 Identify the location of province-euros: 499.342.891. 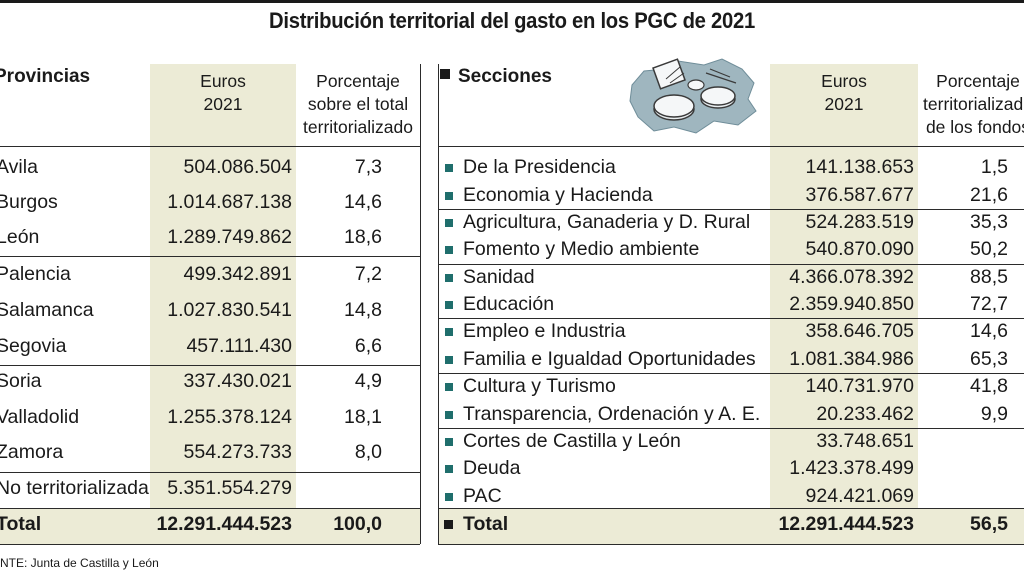
(237, 274).